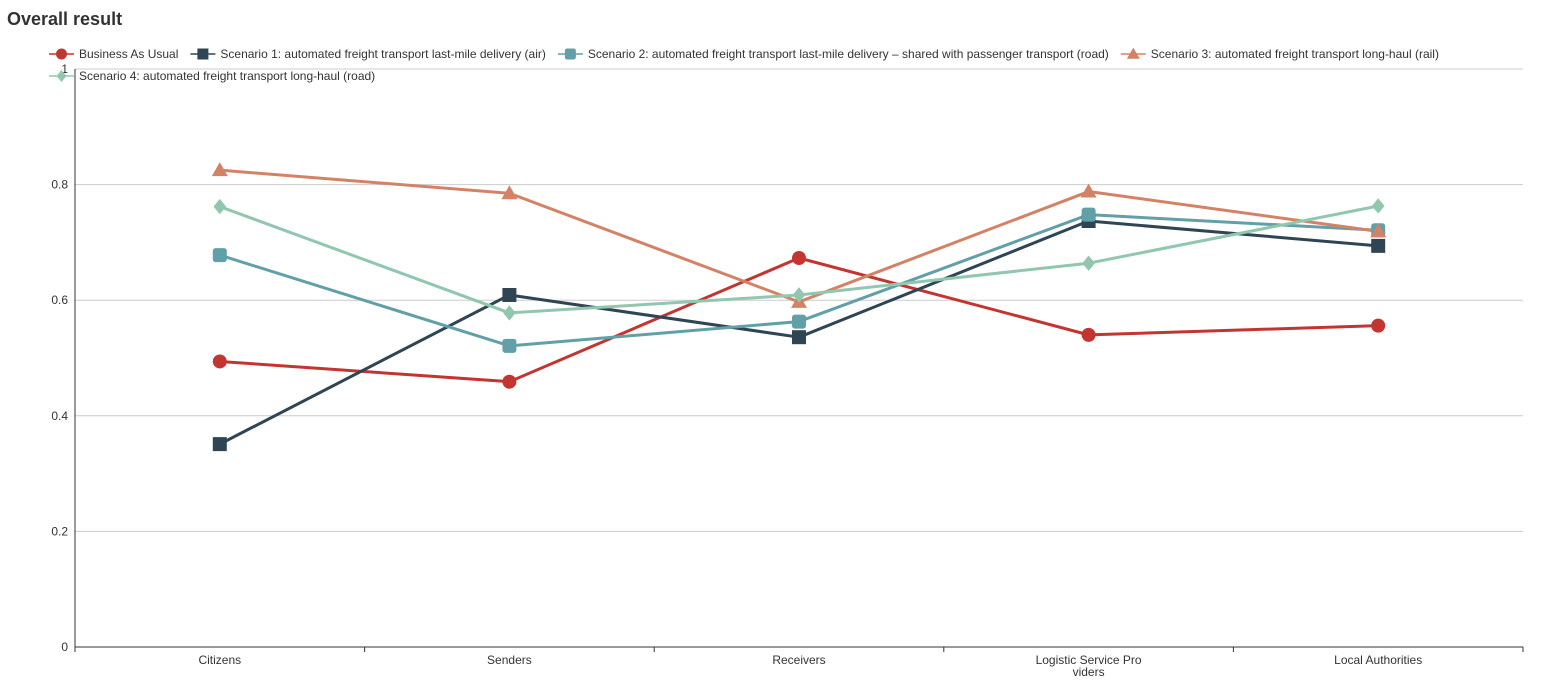  Describe the element at coordinates (59, 531) in the screenshot. I see `y-tick-label: 0.2` at that location.